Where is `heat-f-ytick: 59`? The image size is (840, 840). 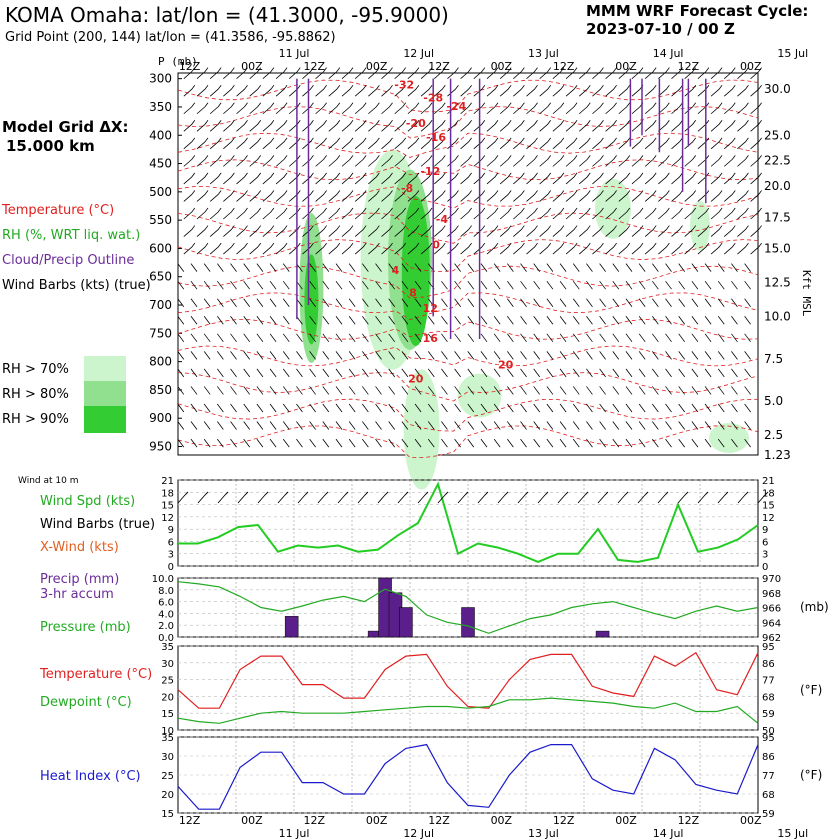
heat-f-ytick: 59 is located at coordinates (768, 814).